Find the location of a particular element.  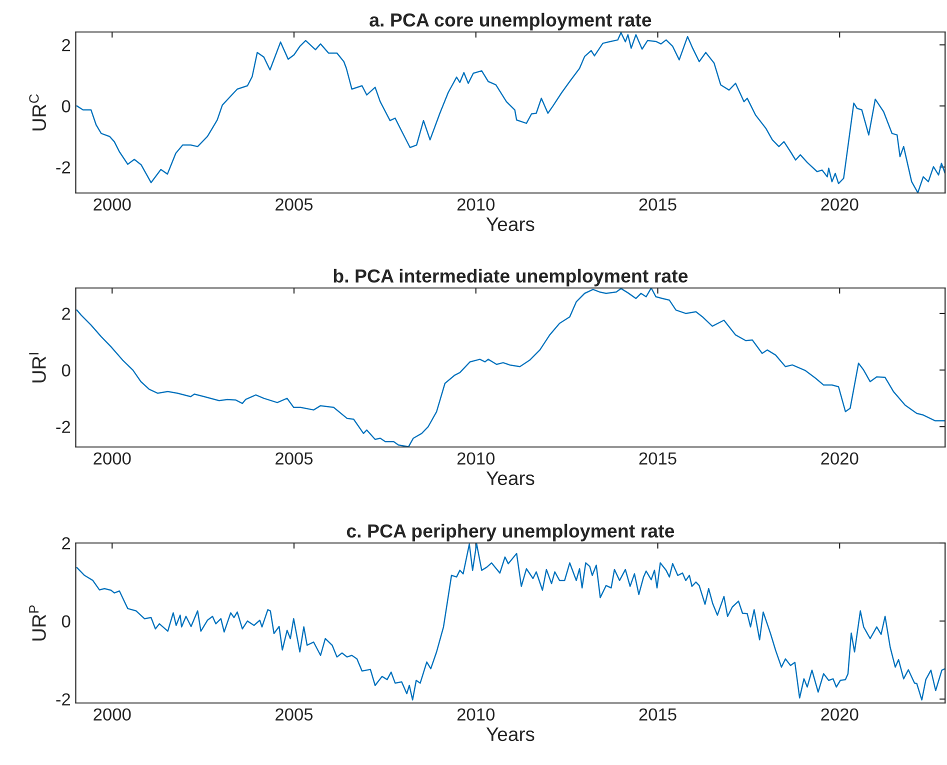

y-axis-title: UR$^{I}$ is located at coordinates (37, 367).